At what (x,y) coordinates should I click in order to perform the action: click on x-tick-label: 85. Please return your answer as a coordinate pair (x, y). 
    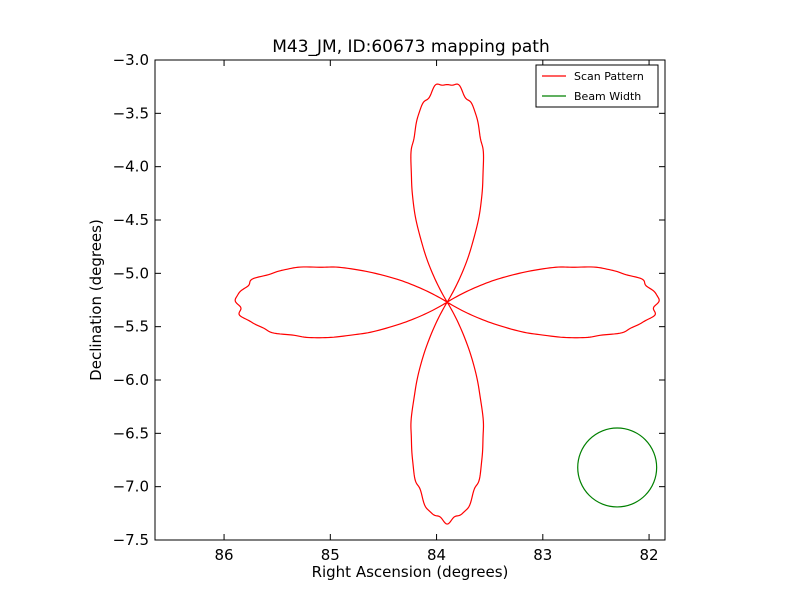
    Looking at the image, I should click on (330, 555).